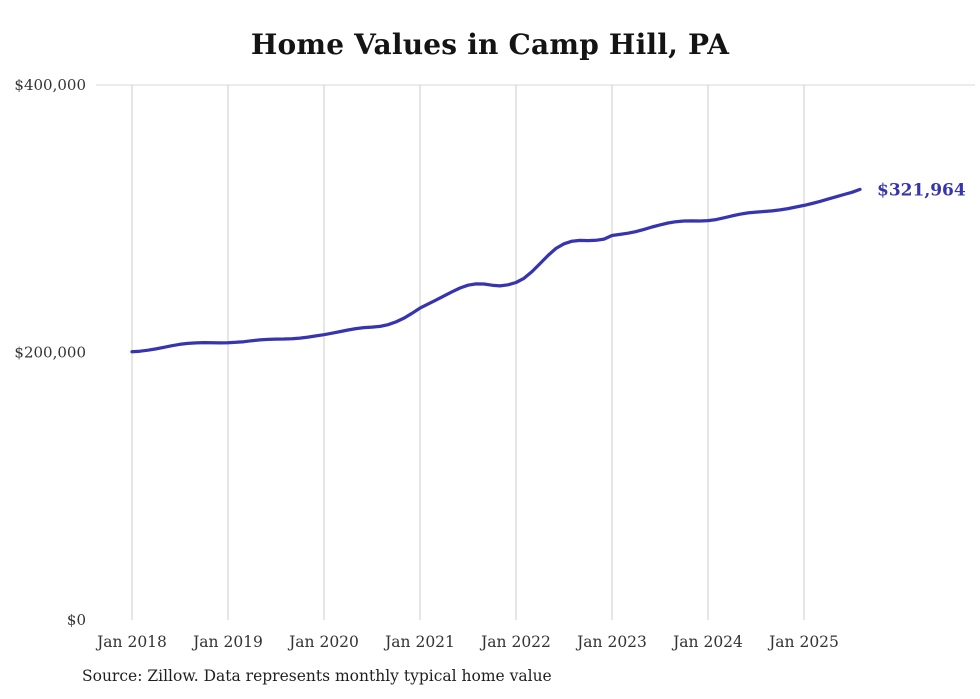 Image resolution: width=980 pixels, height=699 pixels. I want to click on x-tick-label: Jan 2020, so click(323, 642).